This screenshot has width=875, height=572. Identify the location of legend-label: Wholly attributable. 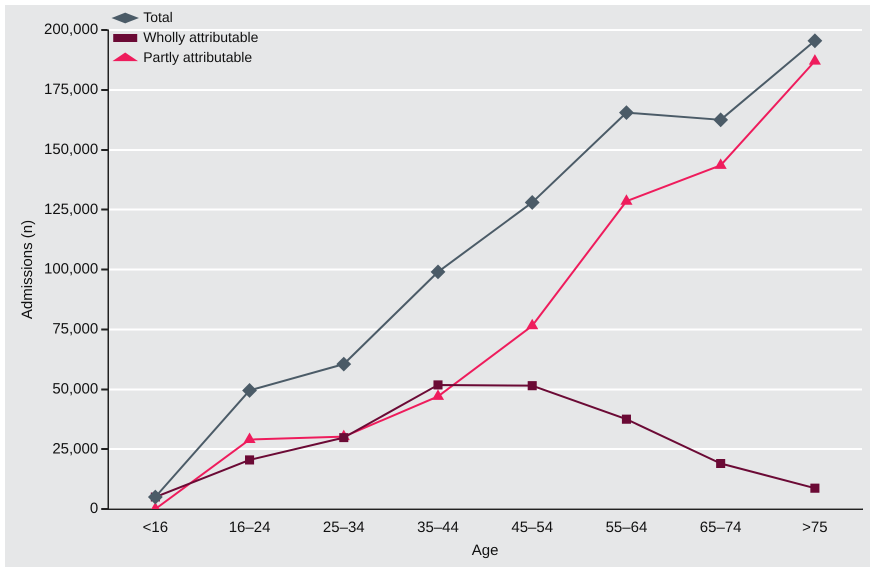
(201, 36).